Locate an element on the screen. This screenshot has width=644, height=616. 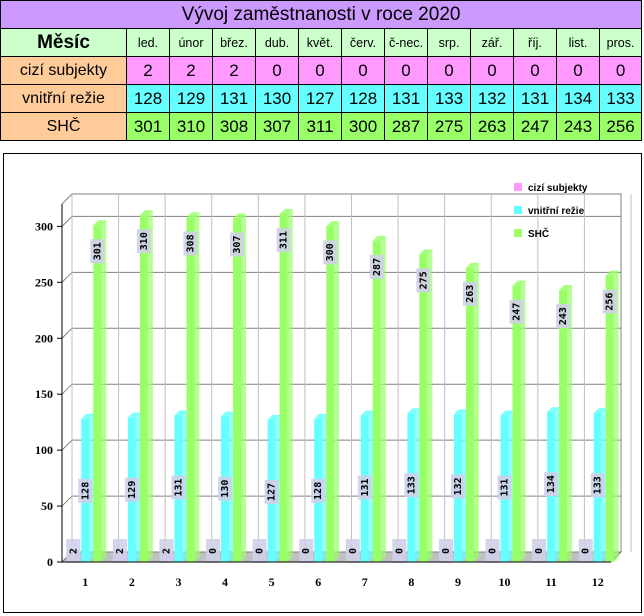
month-header-cell: červ. is located at coordinates (363, 42).